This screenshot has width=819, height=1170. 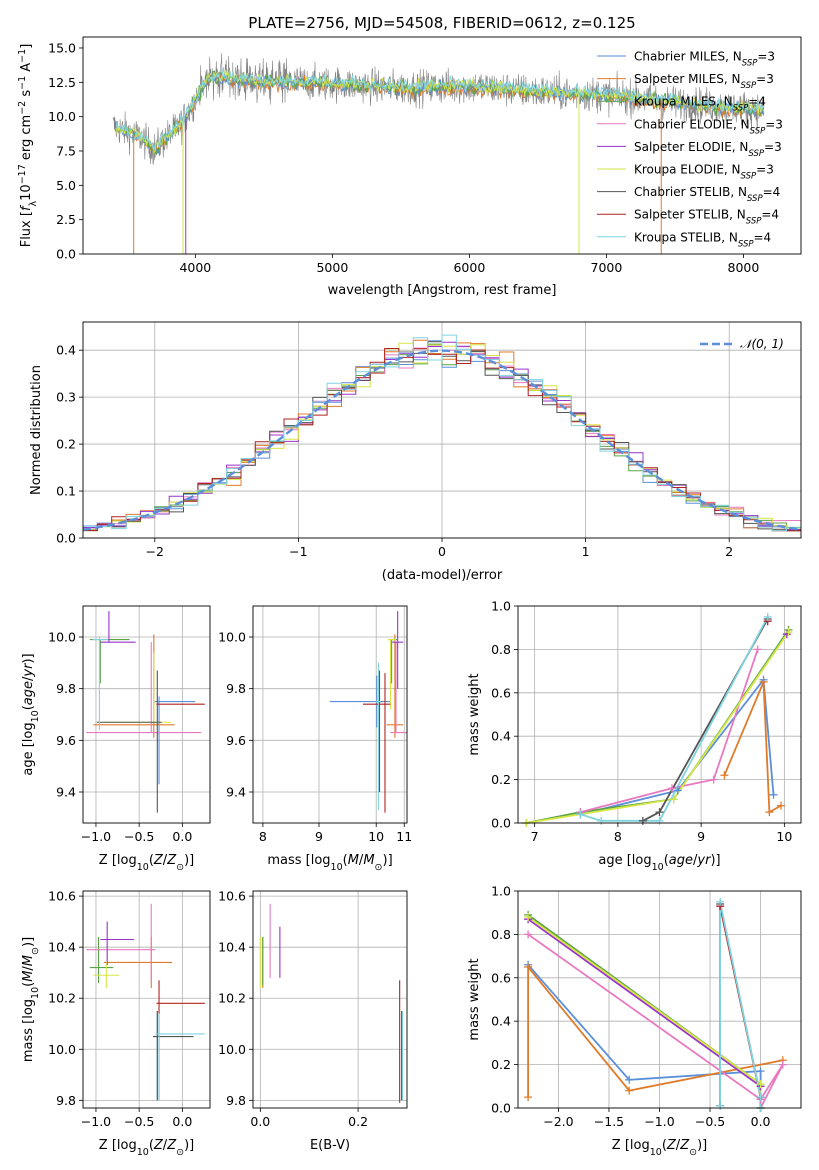 What do you see at coordinates (501, 823) in the screenshot?
I see `massweight_vs_age-ytick-label: 0.0` at bounding box center [501, 823].